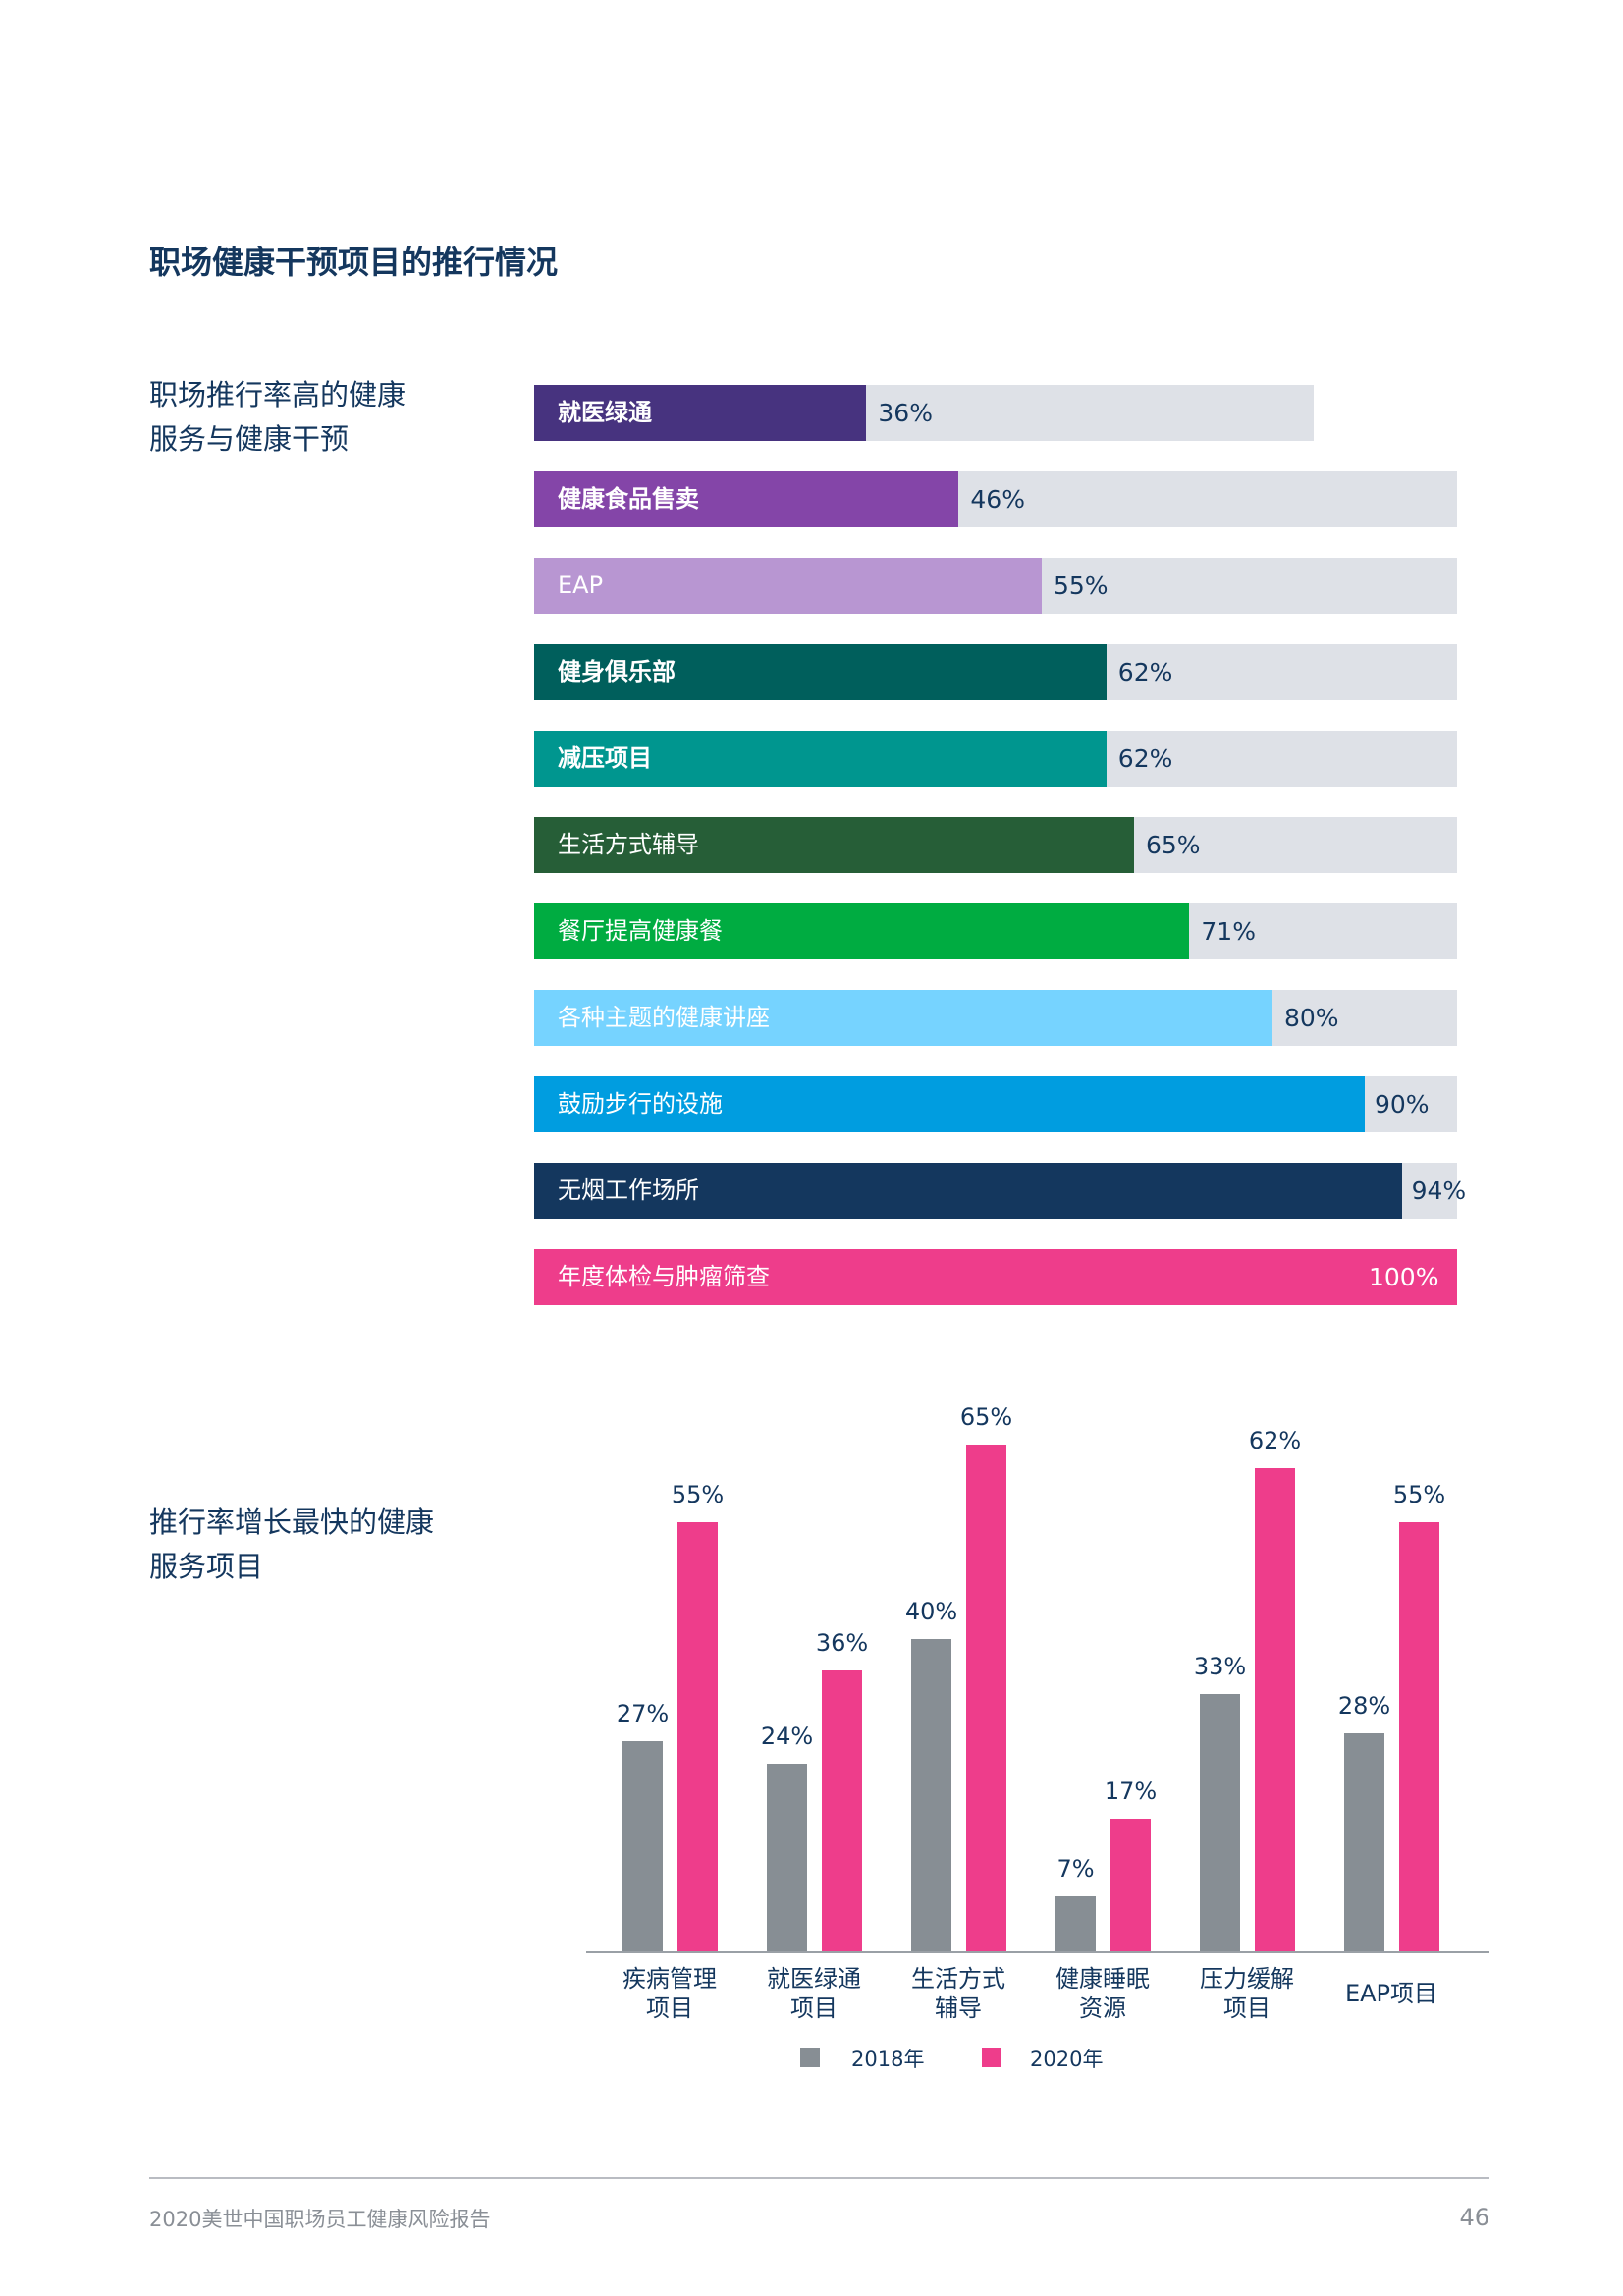 The image size is (1623, 2296). I want to click on bar-category-label: 就医绿通, so click(605, 412).